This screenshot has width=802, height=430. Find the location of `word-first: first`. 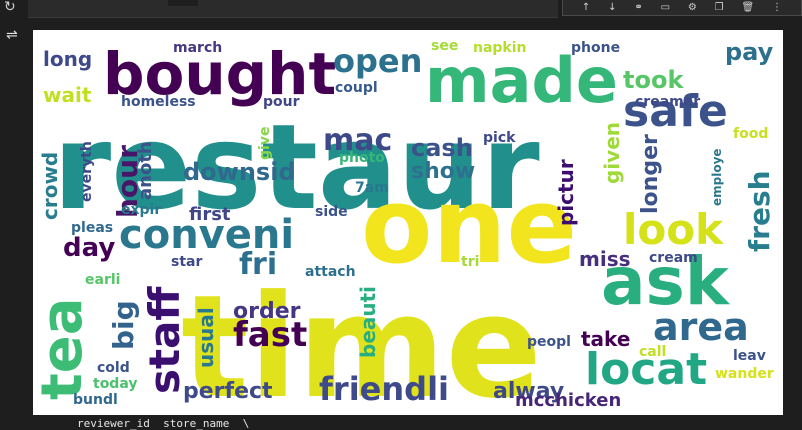

word-first: first is located at coordinates (210, 214).